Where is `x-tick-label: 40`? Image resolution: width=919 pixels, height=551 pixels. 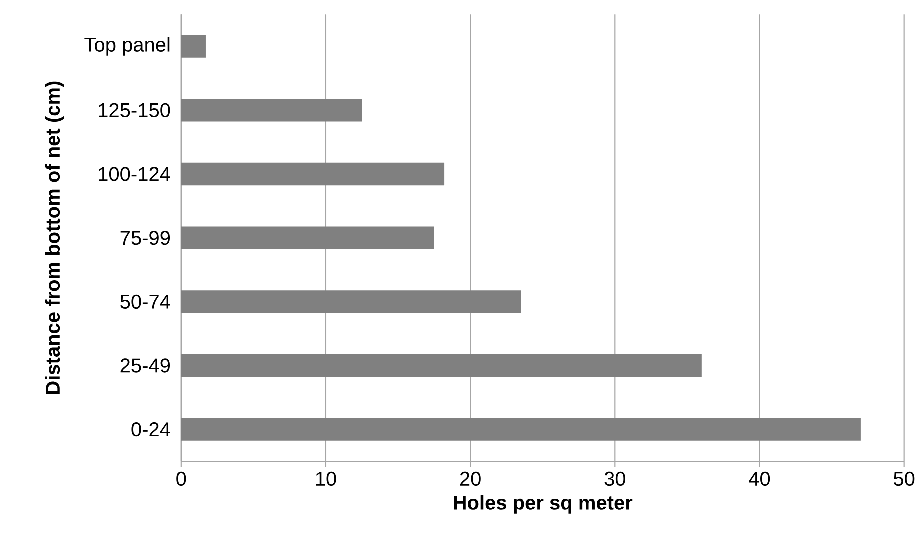 x-tick-label: 40 is located at coordinates (759, 479).